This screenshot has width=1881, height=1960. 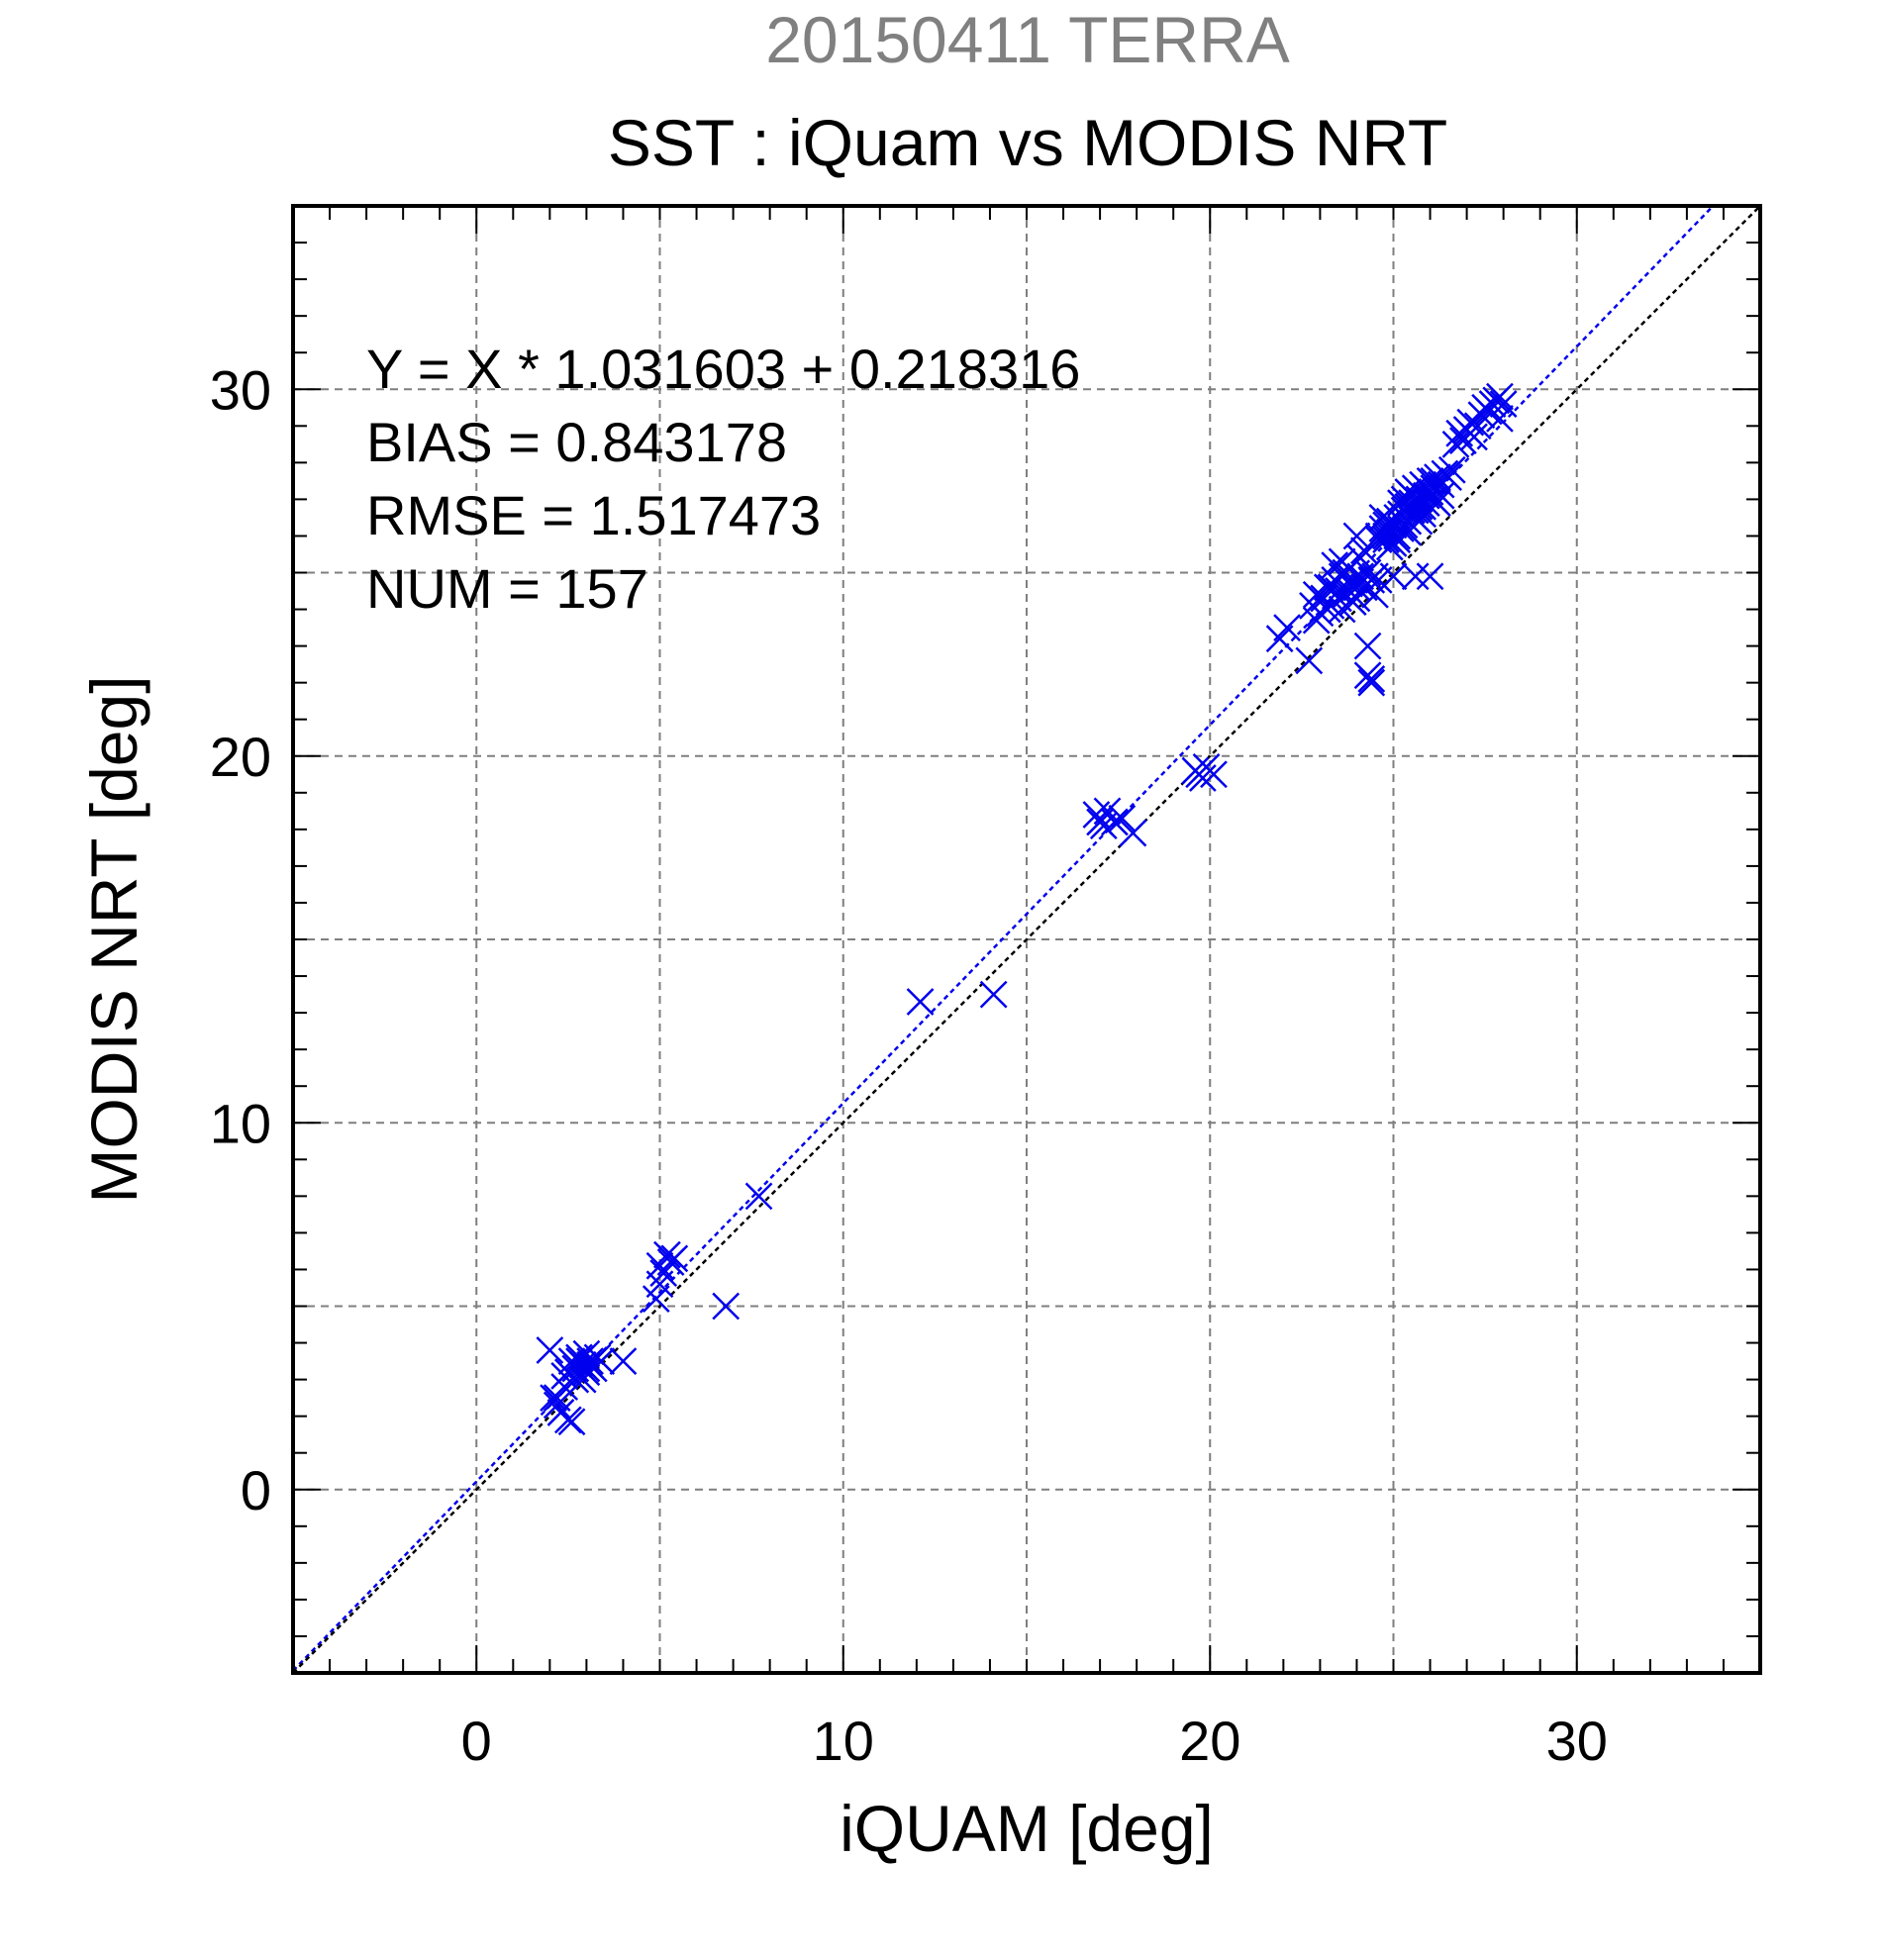 I want to click on x-axis-label: iQUAM [deg], so click(x=1027, y=1828).